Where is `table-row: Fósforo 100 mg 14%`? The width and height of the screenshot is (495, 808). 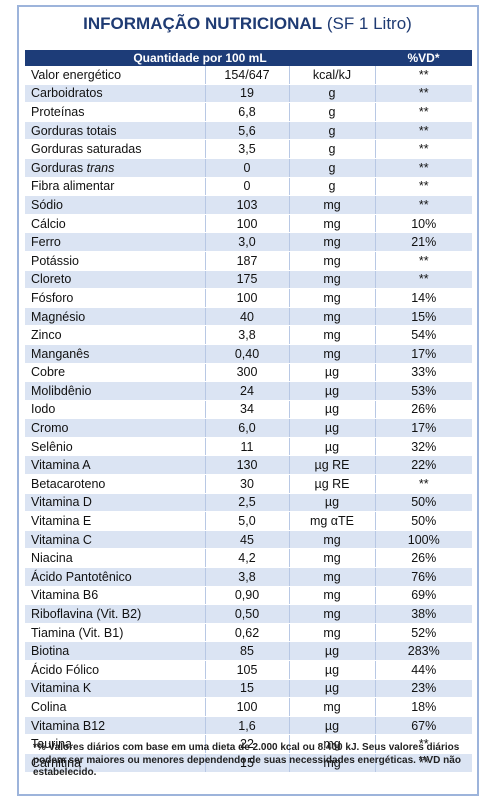
table-row: Fósforo 100 mg 14% is located at coordinates (248, 298).